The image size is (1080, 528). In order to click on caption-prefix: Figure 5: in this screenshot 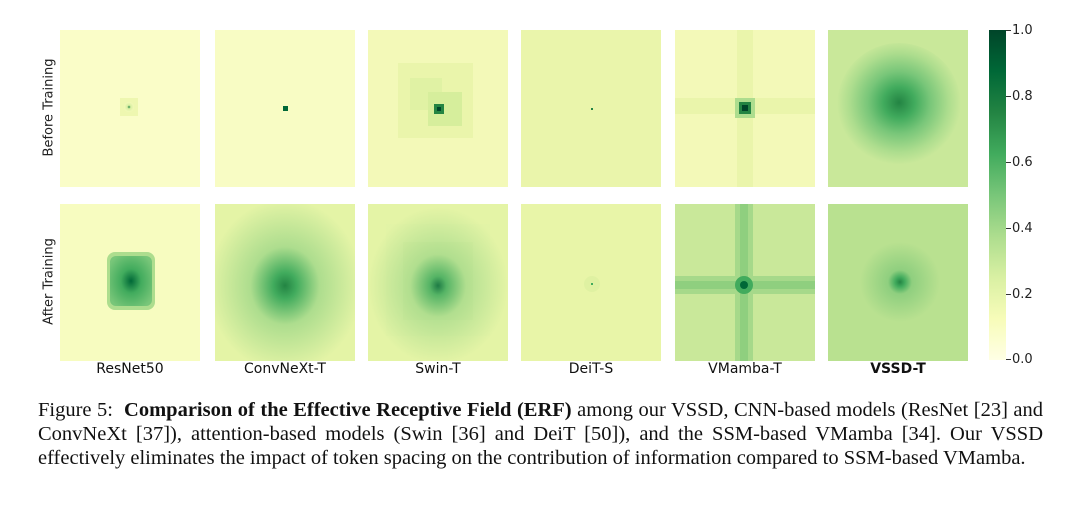, I will do `click(75, 410)`.